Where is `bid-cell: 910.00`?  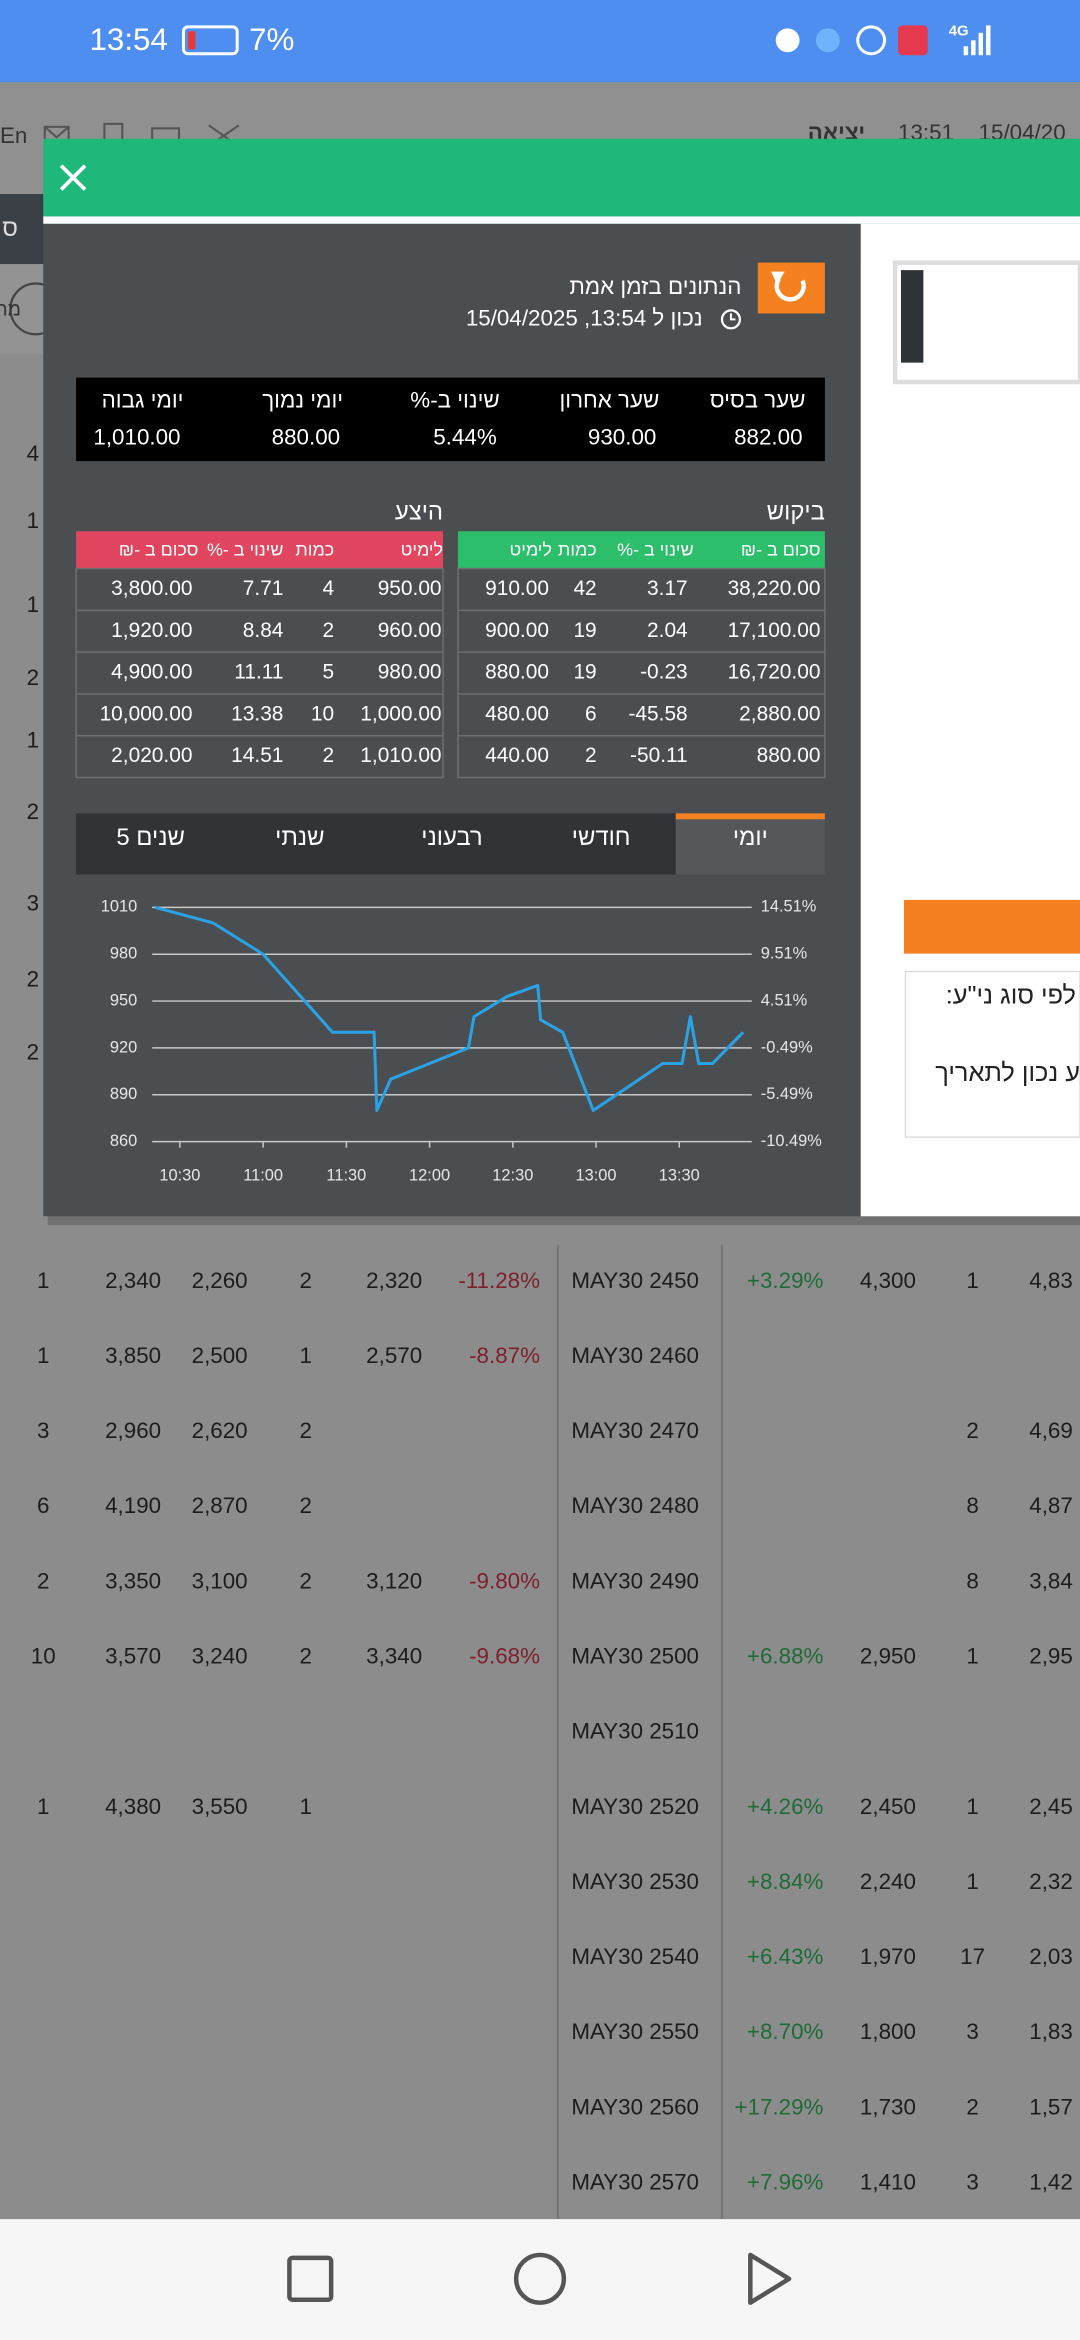 bid-cell: 910.00 is located at coordinates (517, 588).